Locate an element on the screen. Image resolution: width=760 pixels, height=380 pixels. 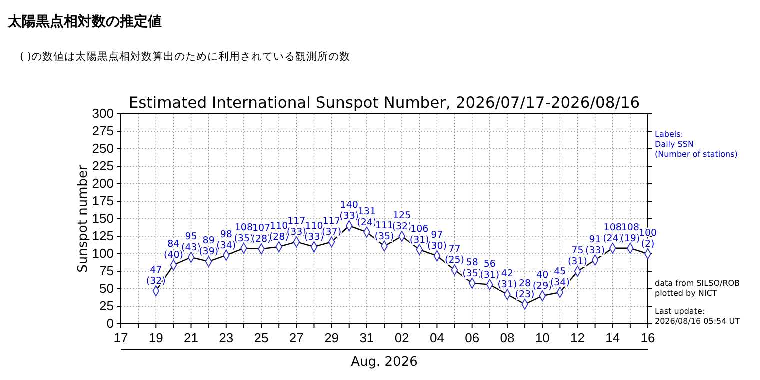
y-tick-label: 300 is located at coordinates (103, 114).